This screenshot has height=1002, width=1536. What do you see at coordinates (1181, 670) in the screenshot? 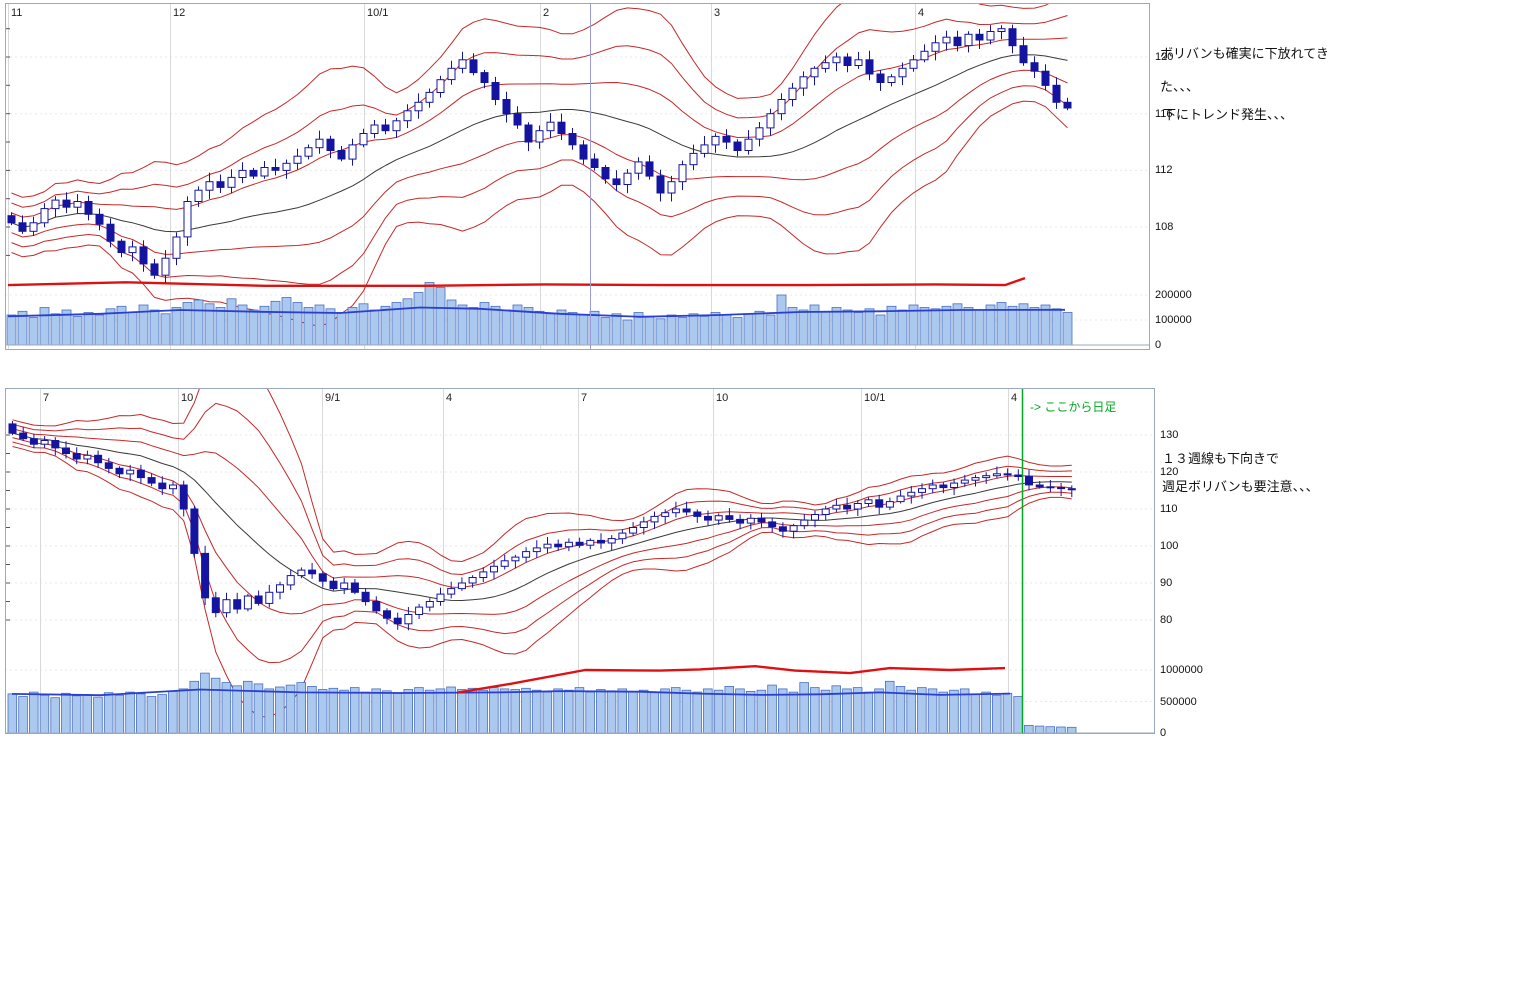
I see `y-axis-label: 1000000` at bounding box center [1181, 670].